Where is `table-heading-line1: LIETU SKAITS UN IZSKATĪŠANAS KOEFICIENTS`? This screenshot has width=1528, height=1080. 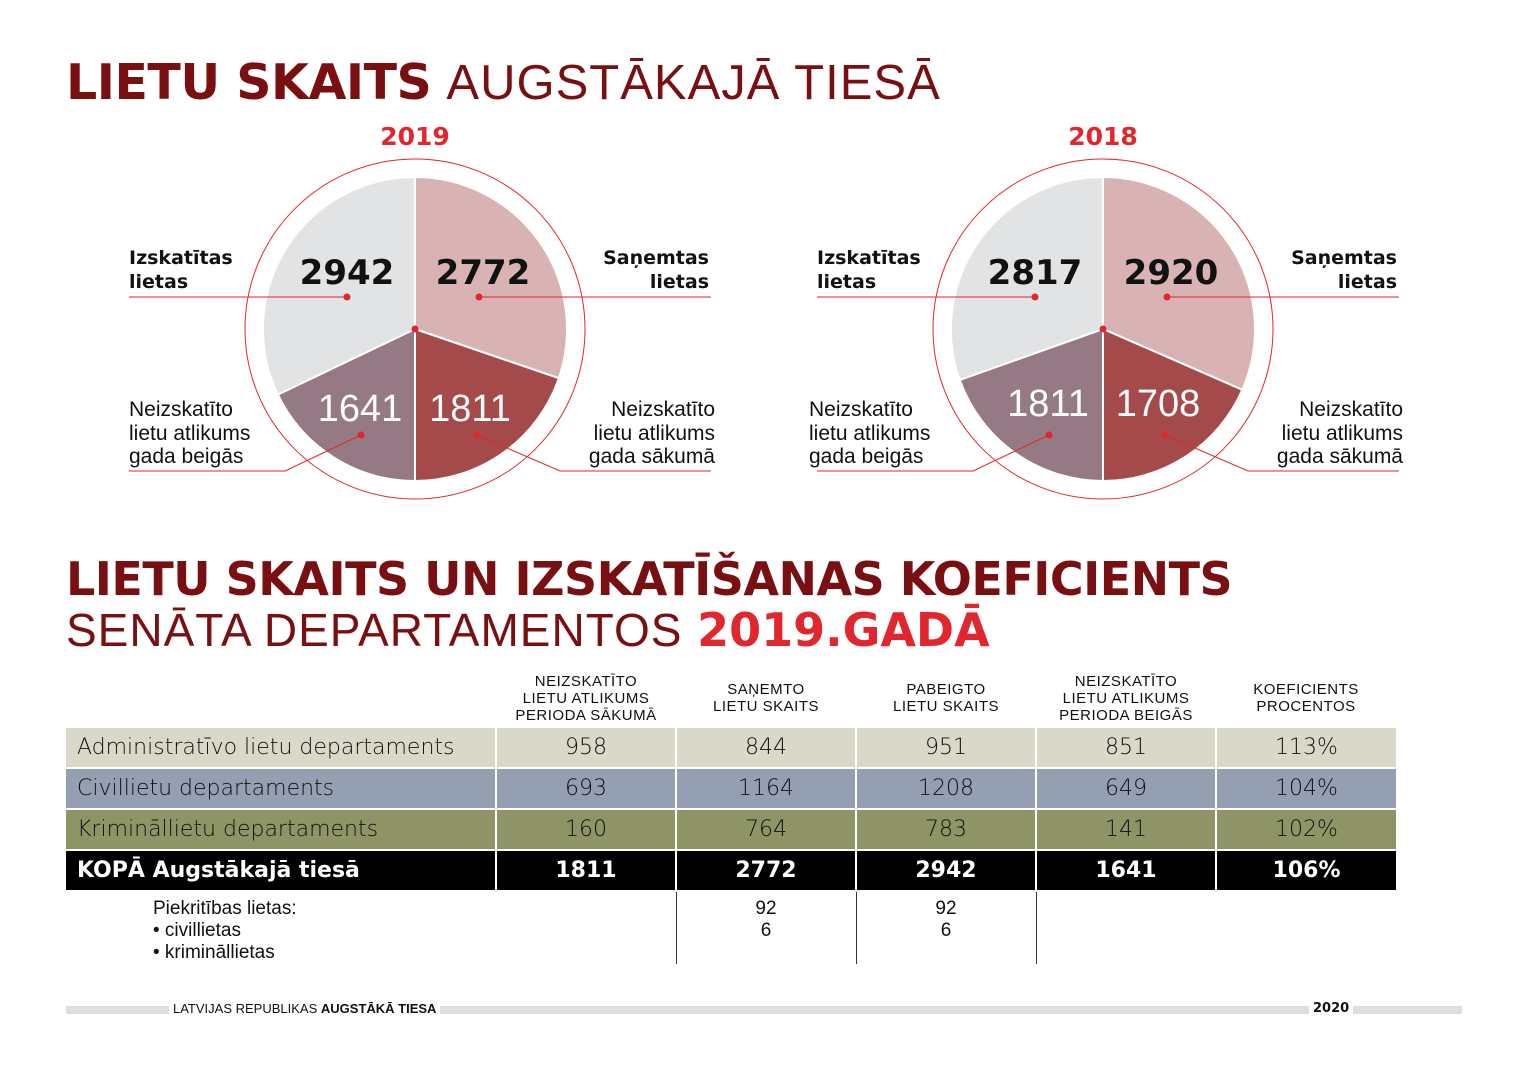 table-heading-line1: LIETU SKAITS UN IZSKATĪŠANAS KOEFICIENTS is located at coordinates (649, 579).